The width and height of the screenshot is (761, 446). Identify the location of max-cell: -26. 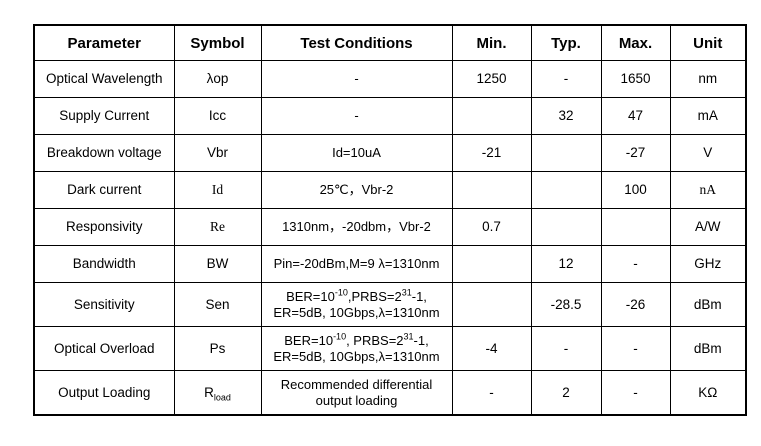
(635, 304).